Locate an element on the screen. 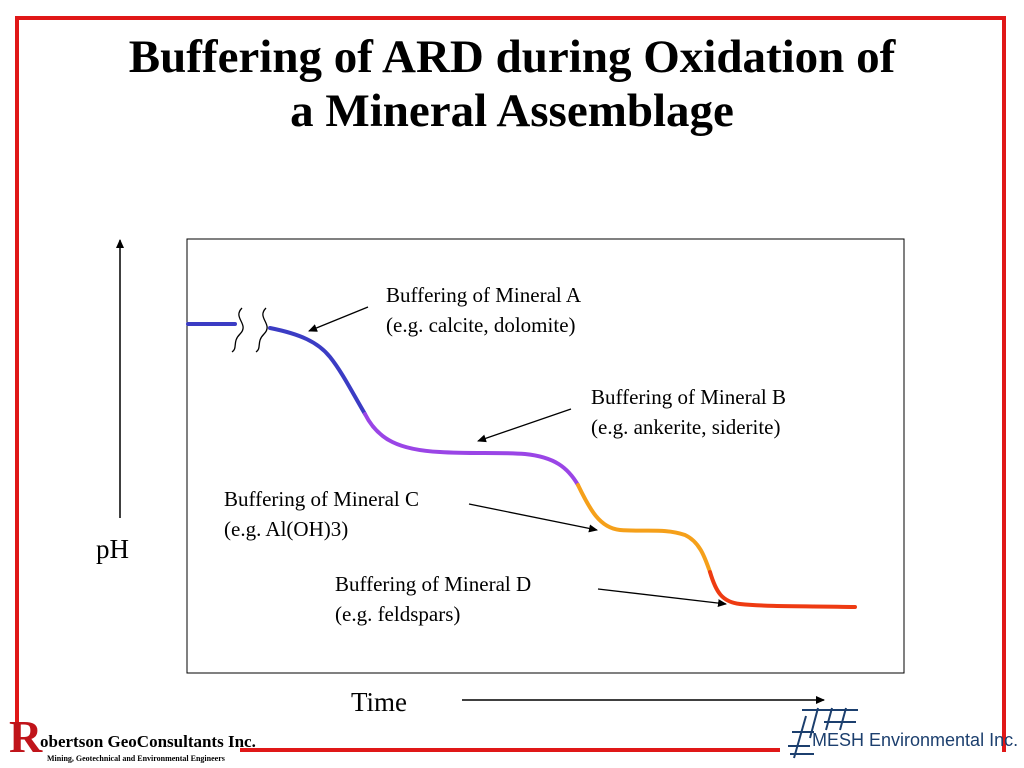 The image size is (1024, 768). curve-segment-mineral-d is located at coordinates (782, 589).